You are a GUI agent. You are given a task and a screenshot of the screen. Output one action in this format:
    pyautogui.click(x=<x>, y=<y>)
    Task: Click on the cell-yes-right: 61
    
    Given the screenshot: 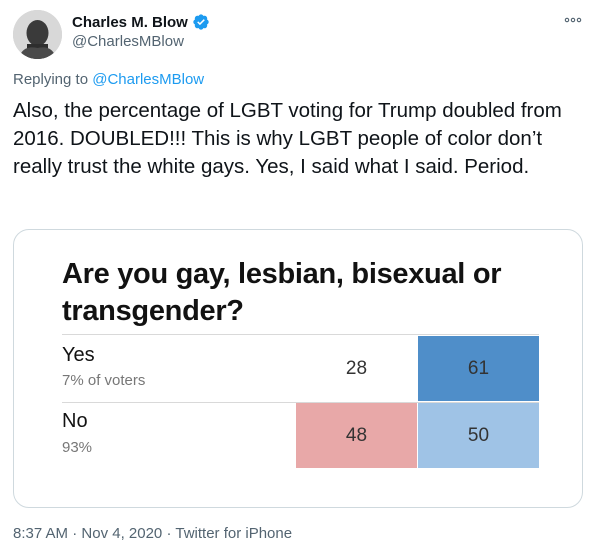 What is the action you would take?
    pyautogui.click(x=478, y=368)
    